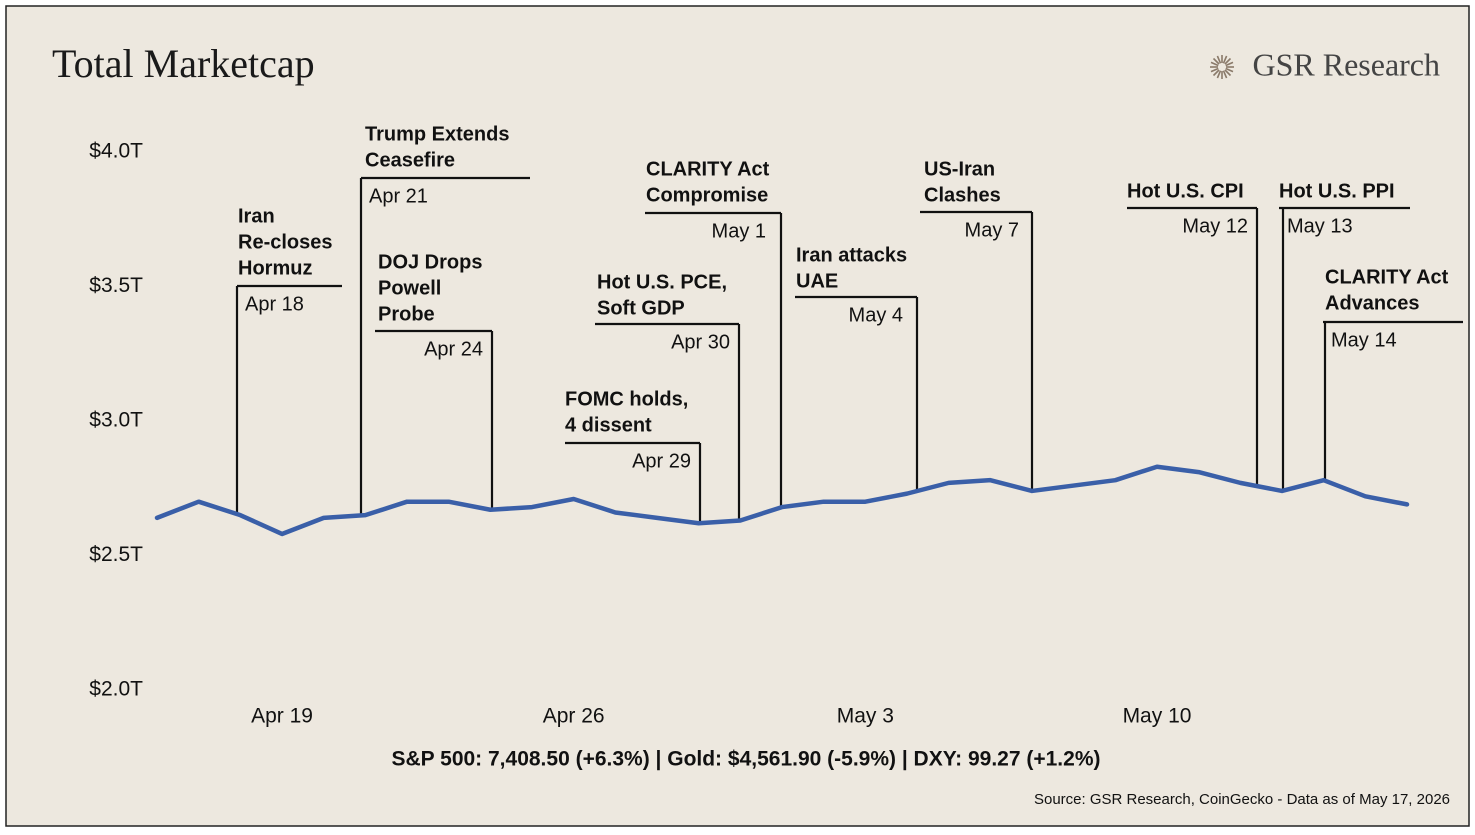 The width and height of the screenshot is (1475, 835). What do you see at coordinates (1222, 67) in the screenshot?
I see `logo-icon` at bounding box center [1222, 67].